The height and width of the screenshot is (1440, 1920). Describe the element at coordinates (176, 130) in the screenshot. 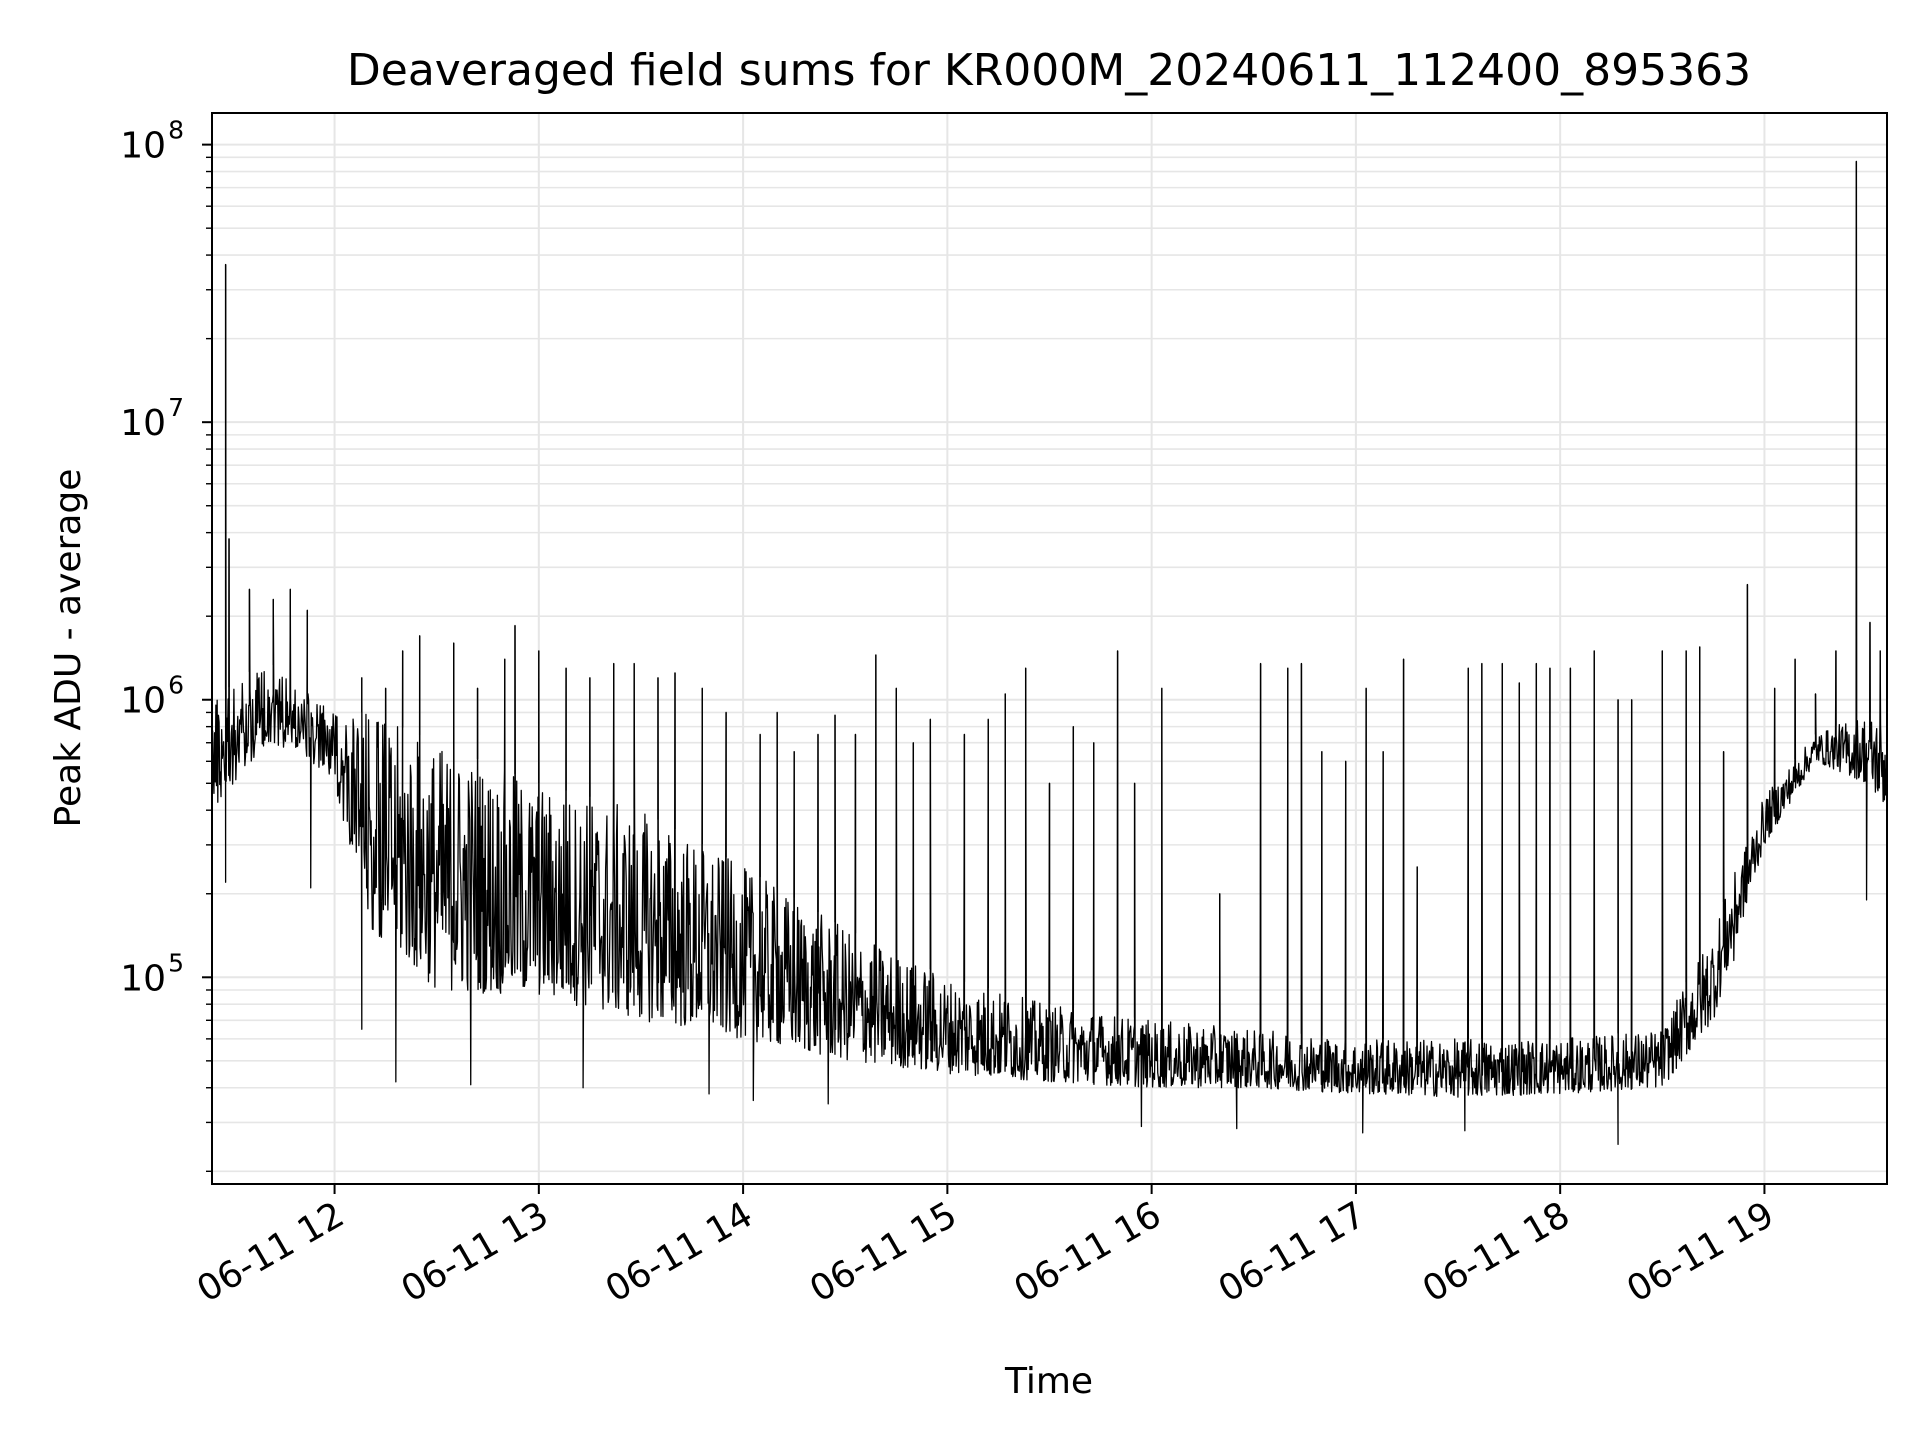

I see `y-tick-exponent: 8` at that location.